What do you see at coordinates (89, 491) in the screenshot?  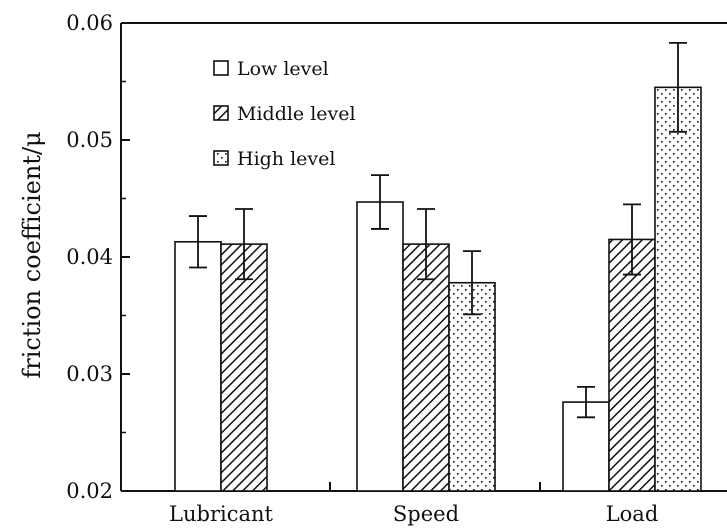 I see `y-tick-label: 0.02` at bounding box center [89, 491].